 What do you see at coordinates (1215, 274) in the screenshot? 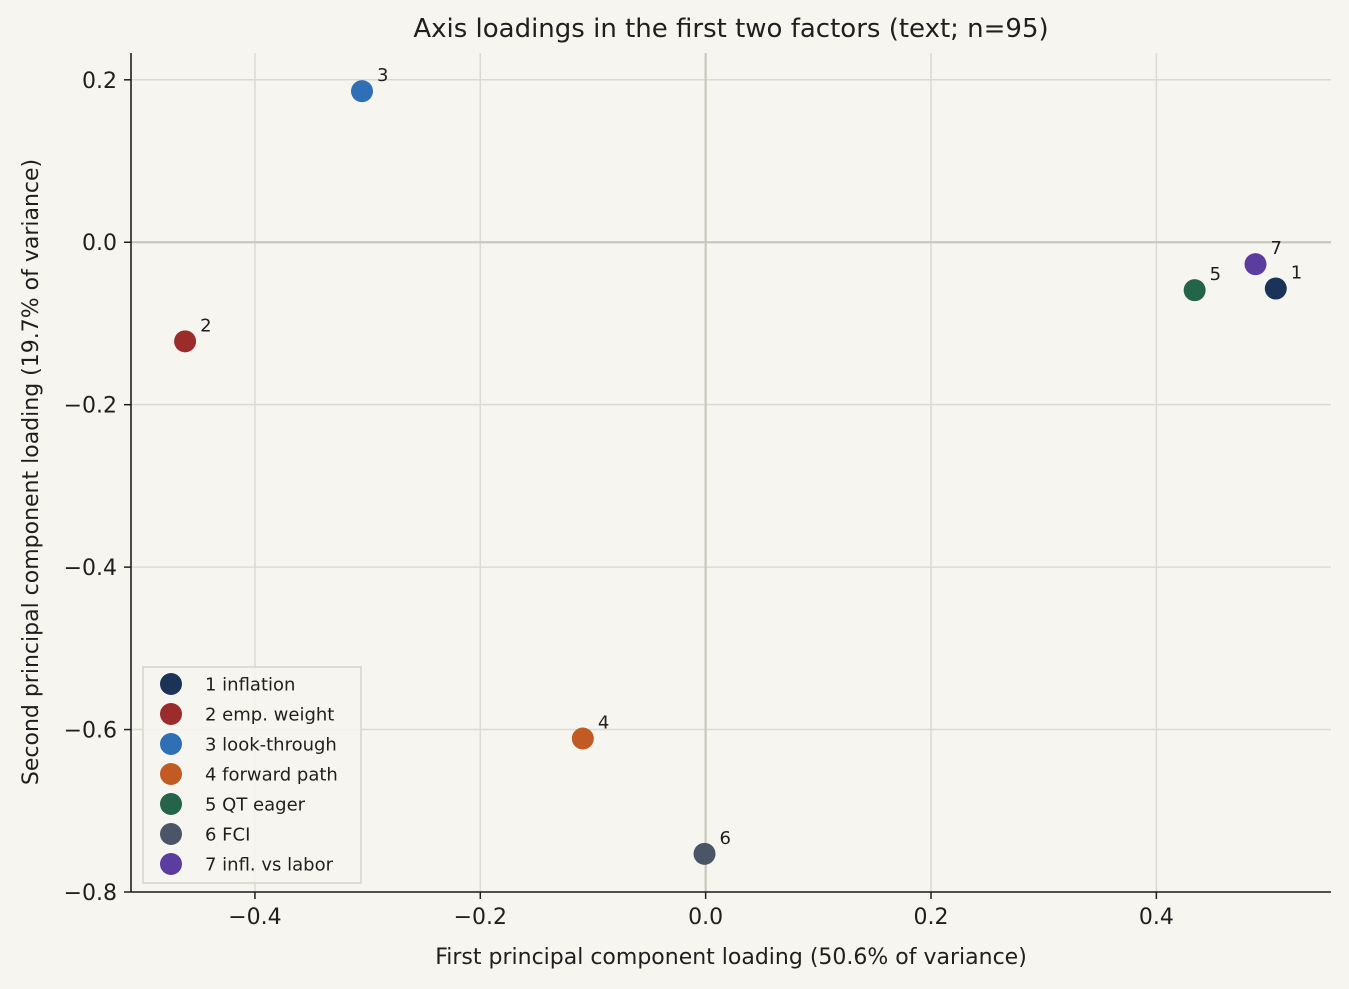
I see `point-label-5: 5` at bounding box center [1215, 274].